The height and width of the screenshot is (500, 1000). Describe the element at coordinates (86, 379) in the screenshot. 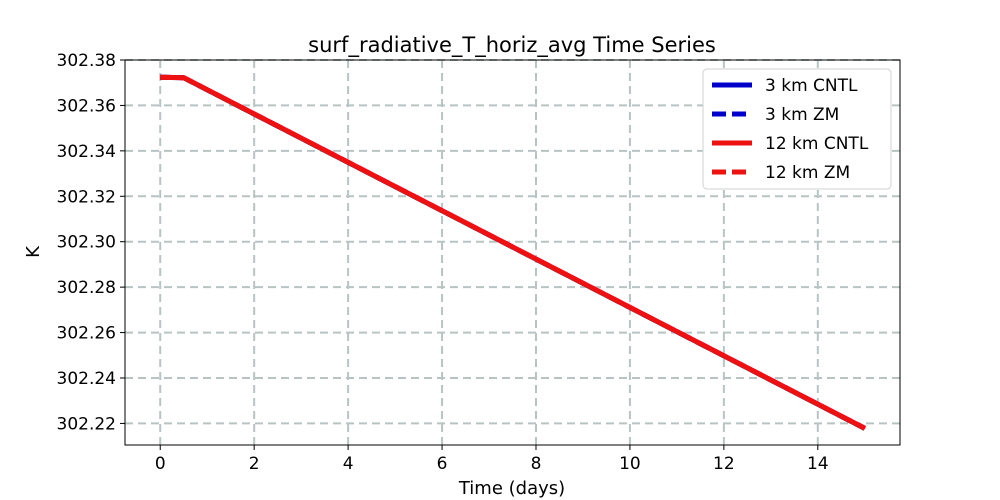

I see `y-tick-label: 302.24` at that location.